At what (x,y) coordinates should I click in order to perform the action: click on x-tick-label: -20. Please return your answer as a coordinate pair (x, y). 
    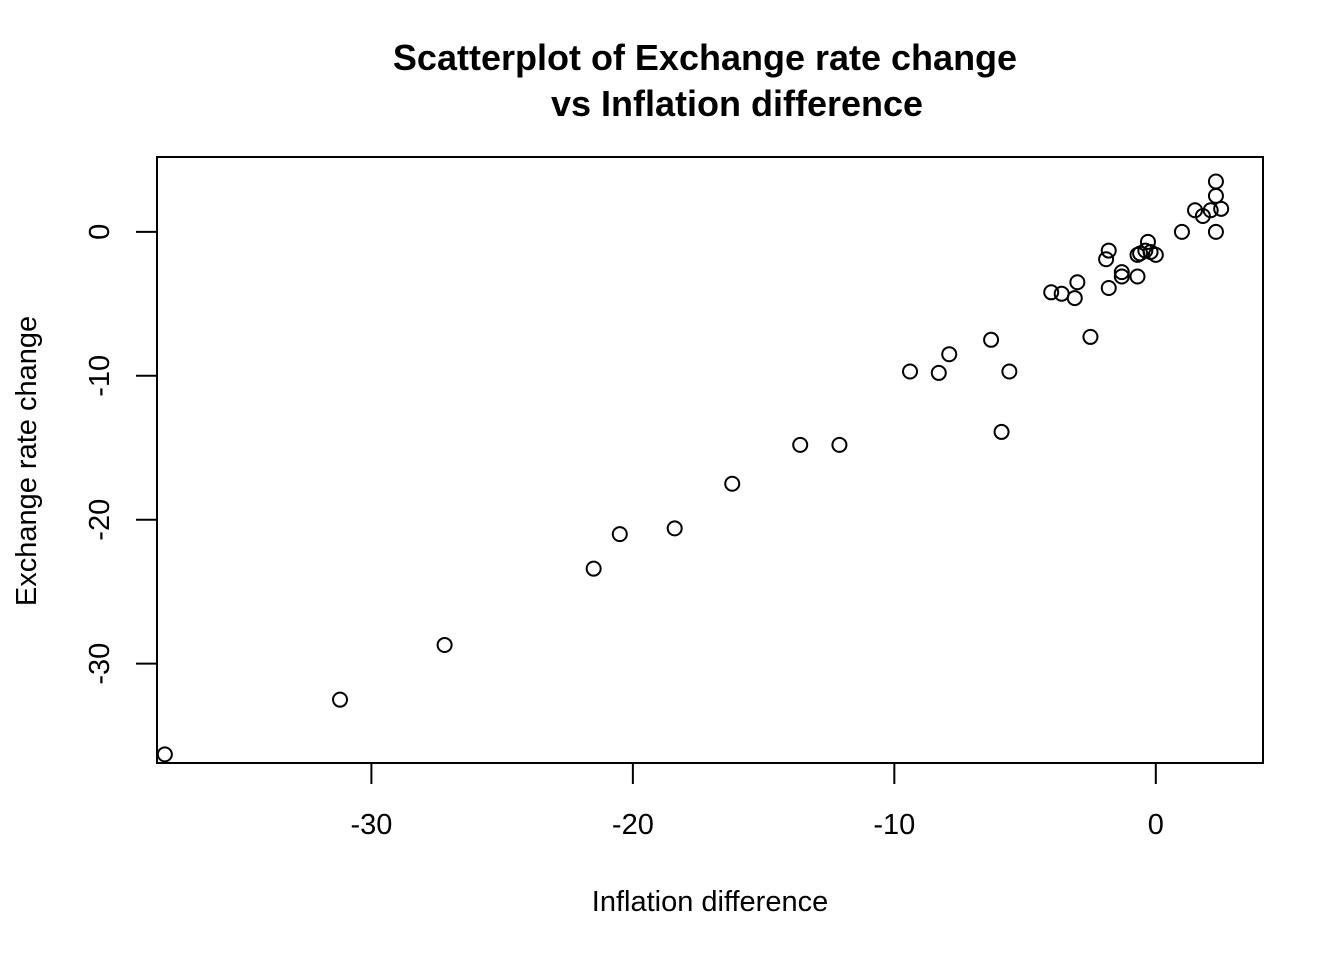
    Looking at the image, I should click on (633, 825).